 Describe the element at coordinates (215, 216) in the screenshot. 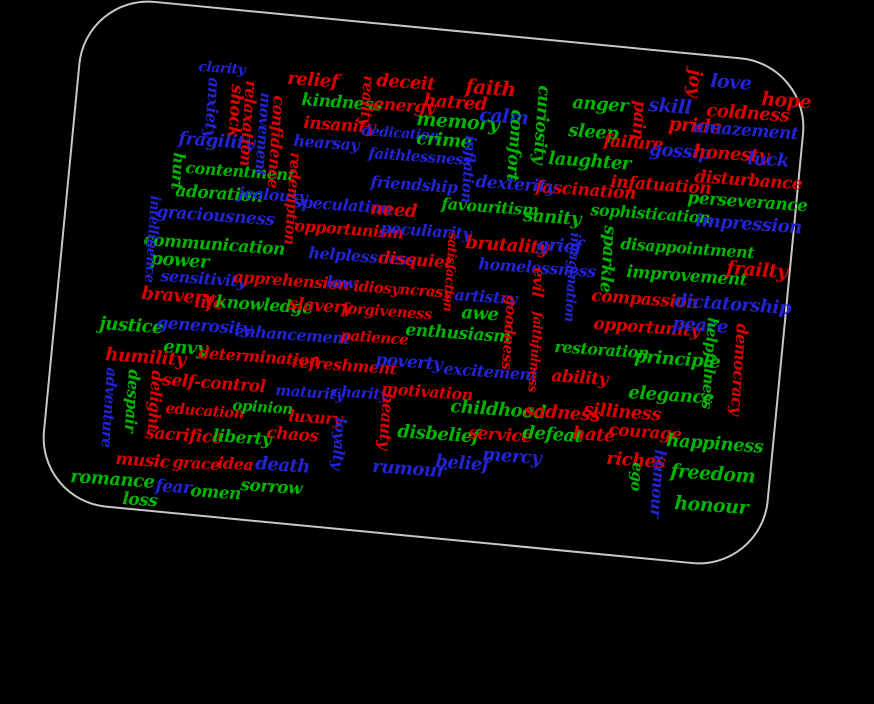

I see `word-graciousness: graciousness` at that location.